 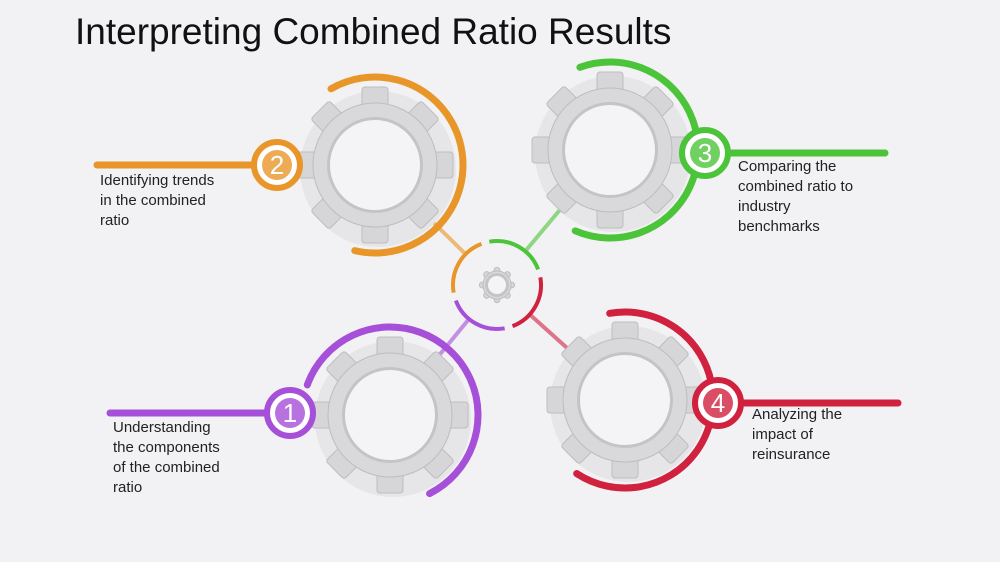 I want to click on step-label: Identifying trends, so click(x=157, y=180).